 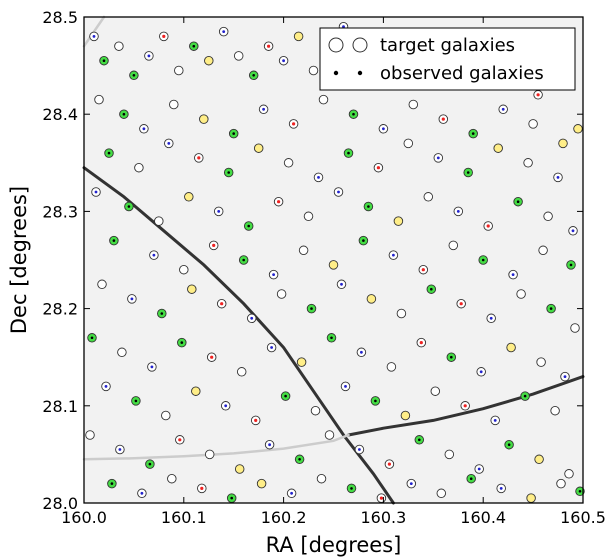 What do you see at coordinates (19, 260) in the screenshot?
I see `y-axis-label: Dec [degrees]` at bounding box center [19, 260].